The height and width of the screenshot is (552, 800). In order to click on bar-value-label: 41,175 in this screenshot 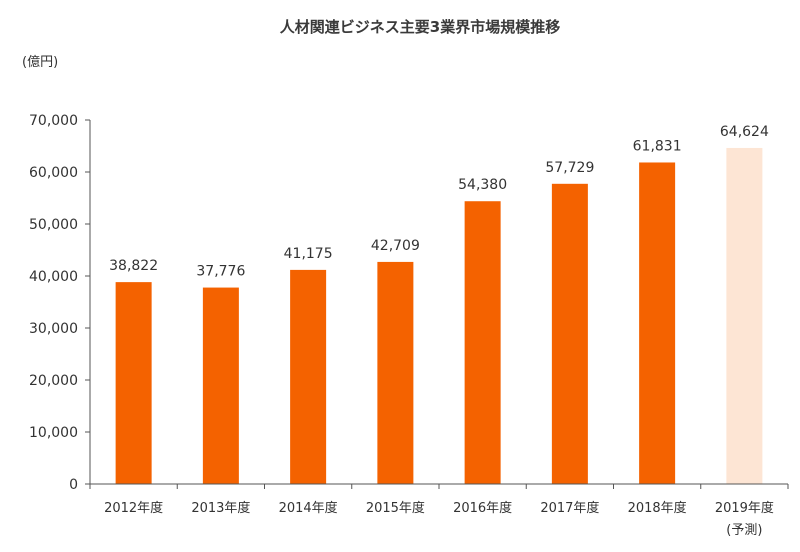, I will do `click(308, 254)`.